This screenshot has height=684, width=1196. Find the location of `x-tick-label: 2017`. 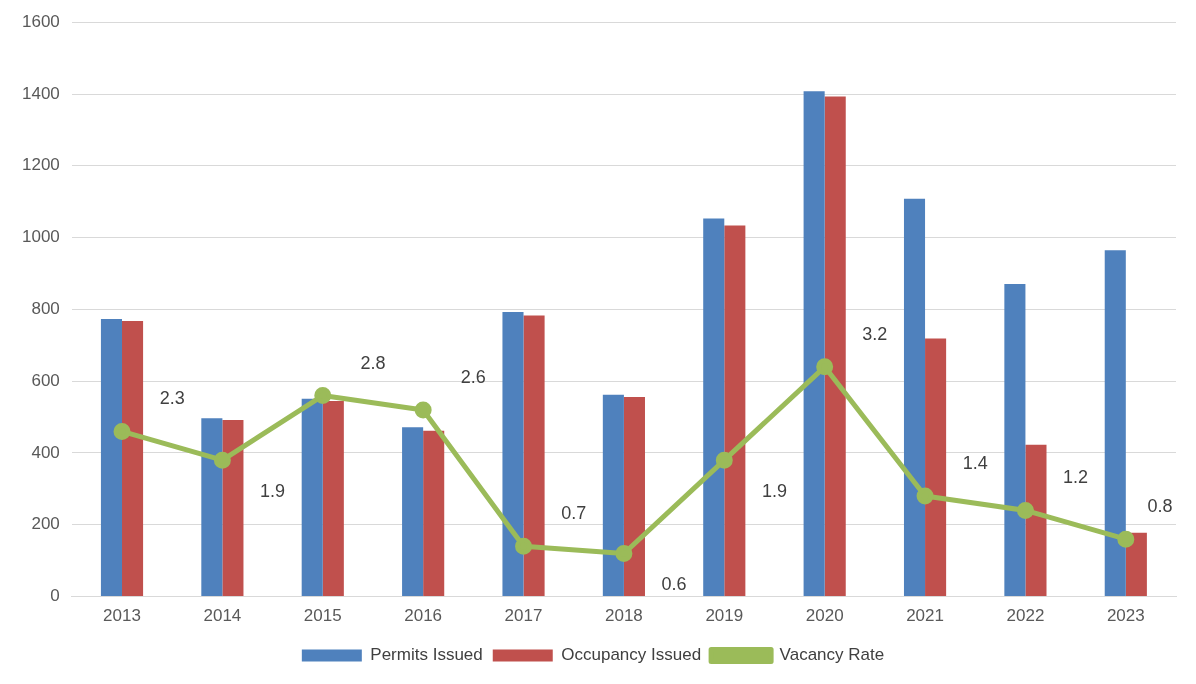

x-tick-label: 2017 is located at coordinates (523, 616).